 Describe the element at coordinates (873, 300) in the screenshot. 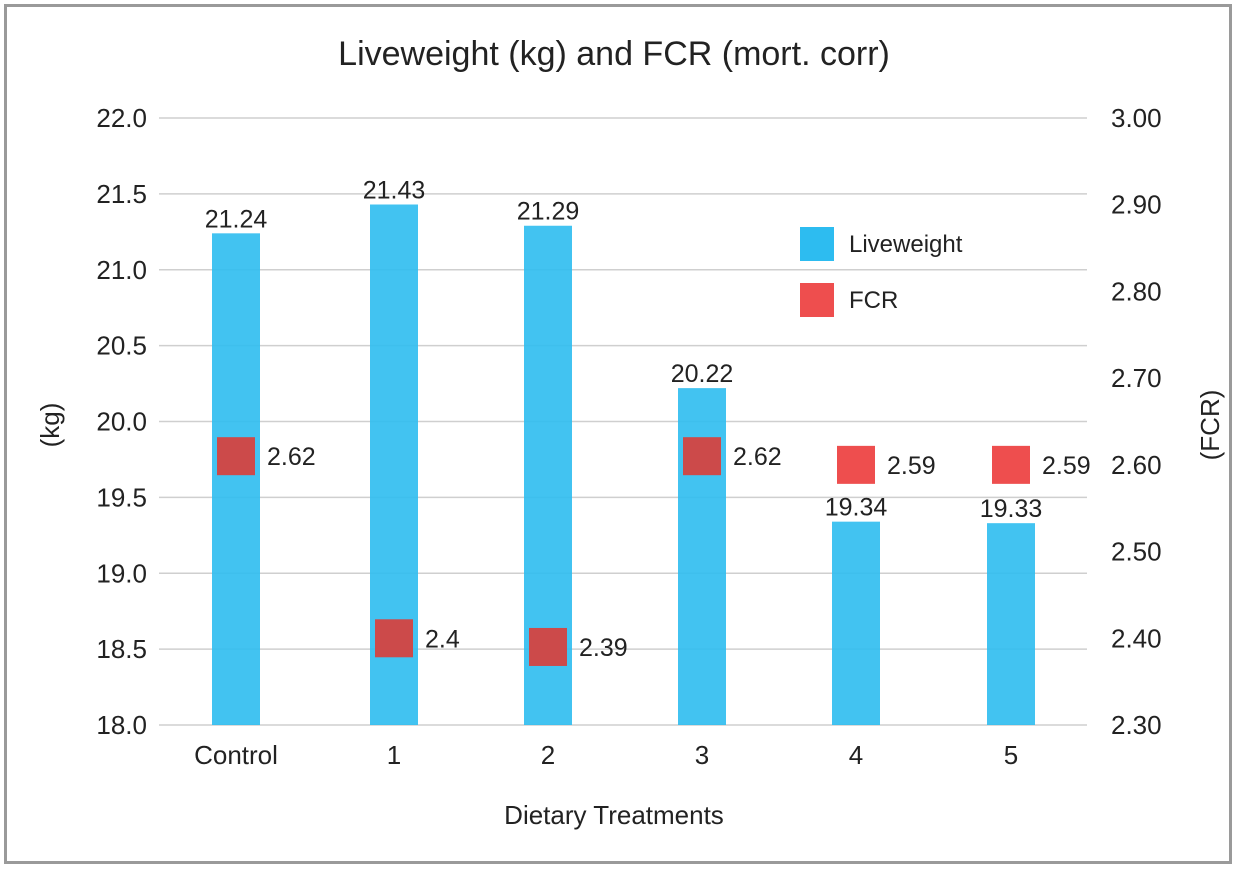

I see `legend-label-fcr: FCR` at that location.